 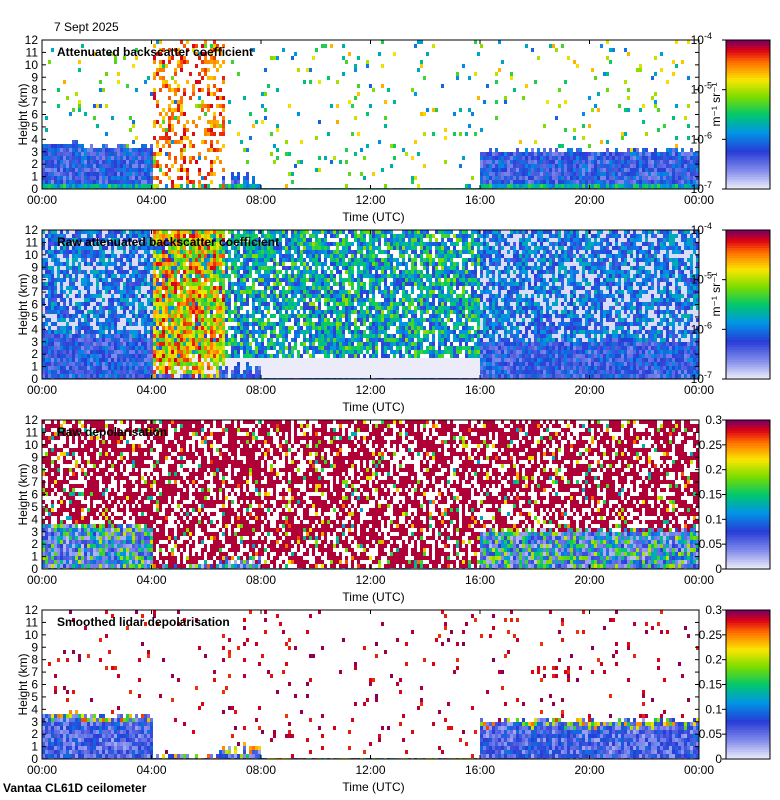 What do you see at coordinates (34, 685) in the screenshot?
I see `y-tick-label: 6` at bounding box center [34, 685].